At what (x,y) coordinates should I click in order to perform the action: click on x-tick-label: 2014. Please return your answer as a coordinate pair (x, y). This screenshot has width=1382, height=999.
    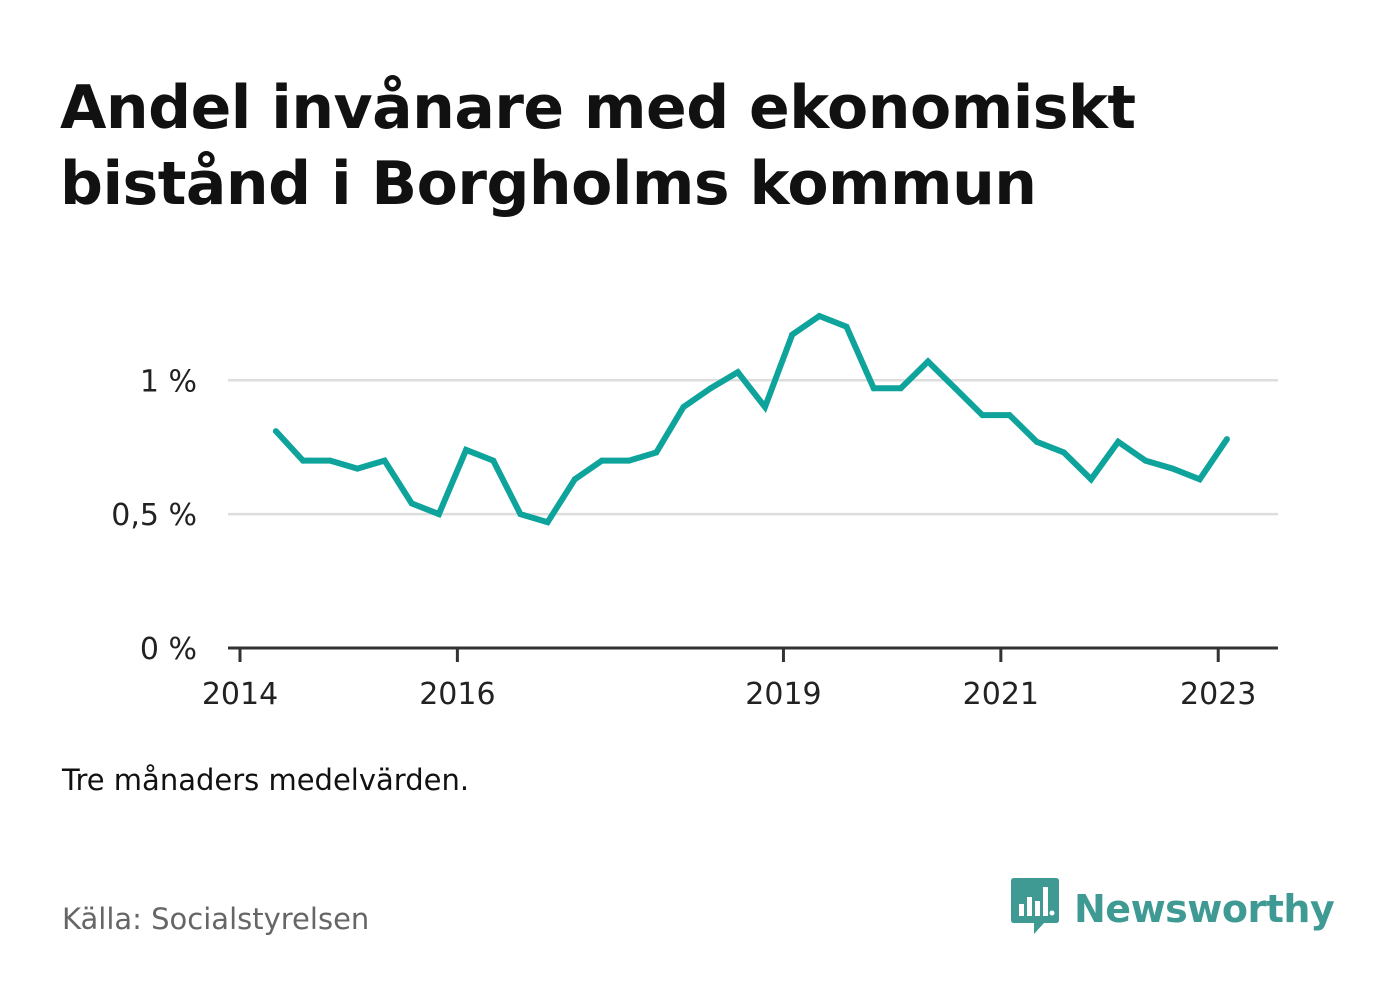
    Looking at the image, I should click on (240, 694).